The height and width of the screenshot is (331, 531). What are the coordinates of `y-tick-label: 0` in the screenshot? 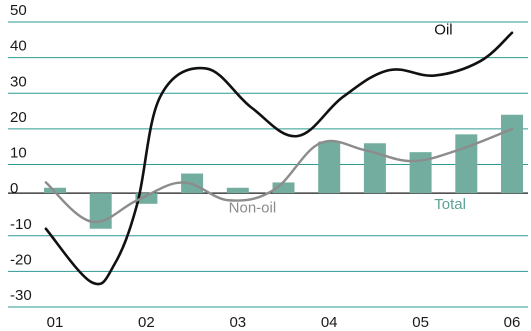 It's located at (14, 188).